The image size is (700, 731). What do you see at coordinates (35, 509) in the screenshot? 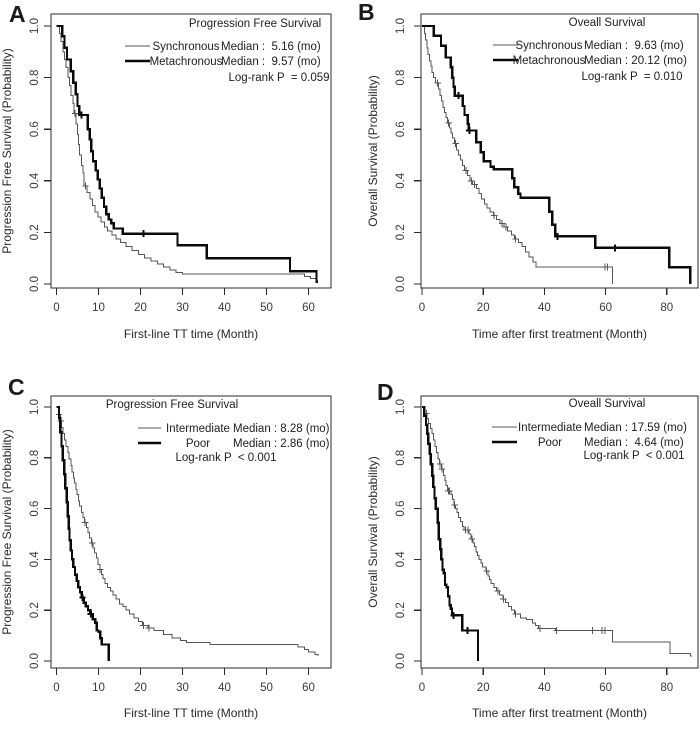
I see `y-tick-label: 0.6` at bounding box center [35, 509].